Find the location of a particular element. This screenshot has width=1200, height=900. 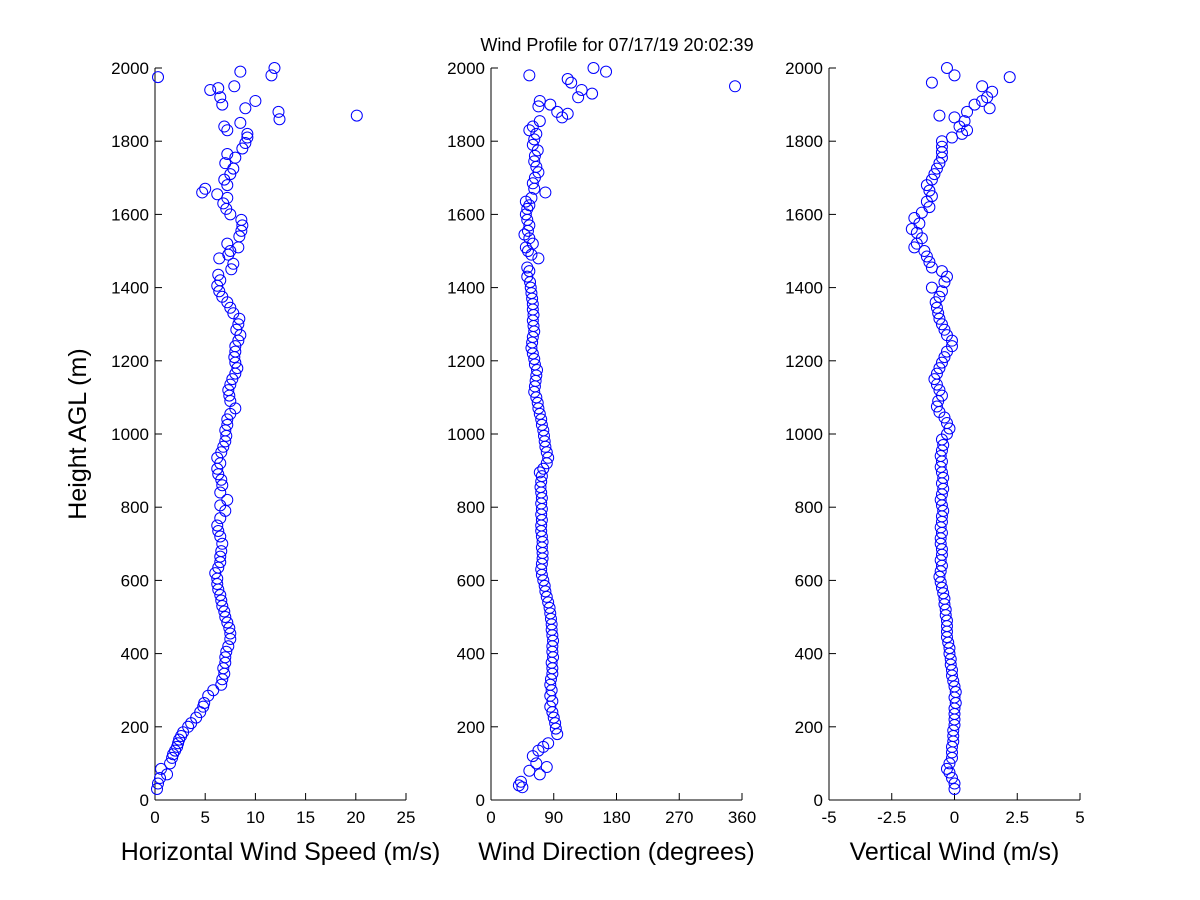

vertical-wind-y-tick-label: 200 is located at coordinates (809, 727).